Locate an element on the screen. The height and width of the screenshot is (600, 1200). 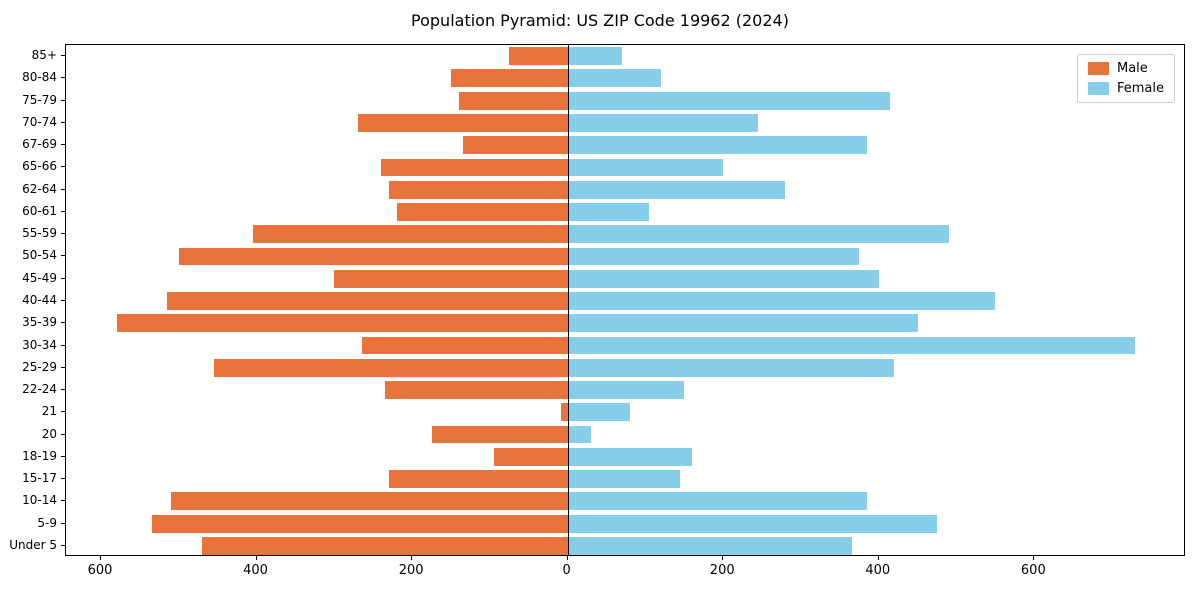
y-tick-label: 60-61 is located at coordinates (39, 210).